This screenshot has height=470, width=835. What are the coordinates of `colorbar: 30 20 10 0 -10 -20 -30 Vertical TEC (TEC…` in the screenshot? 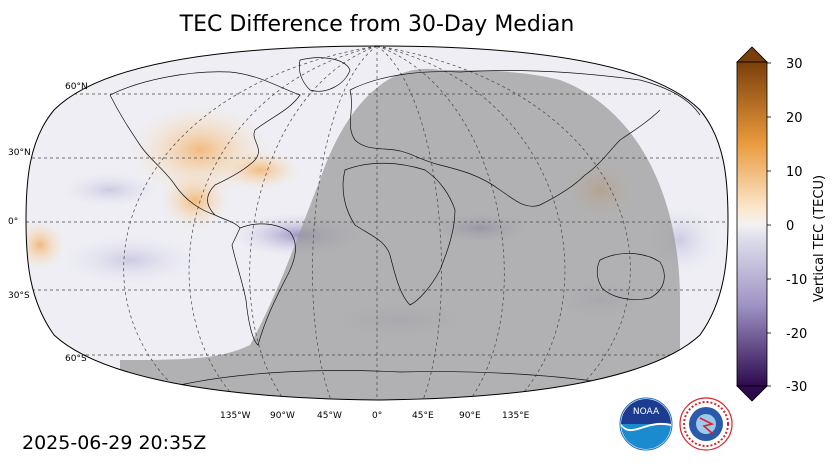 It's located at (781, 224).